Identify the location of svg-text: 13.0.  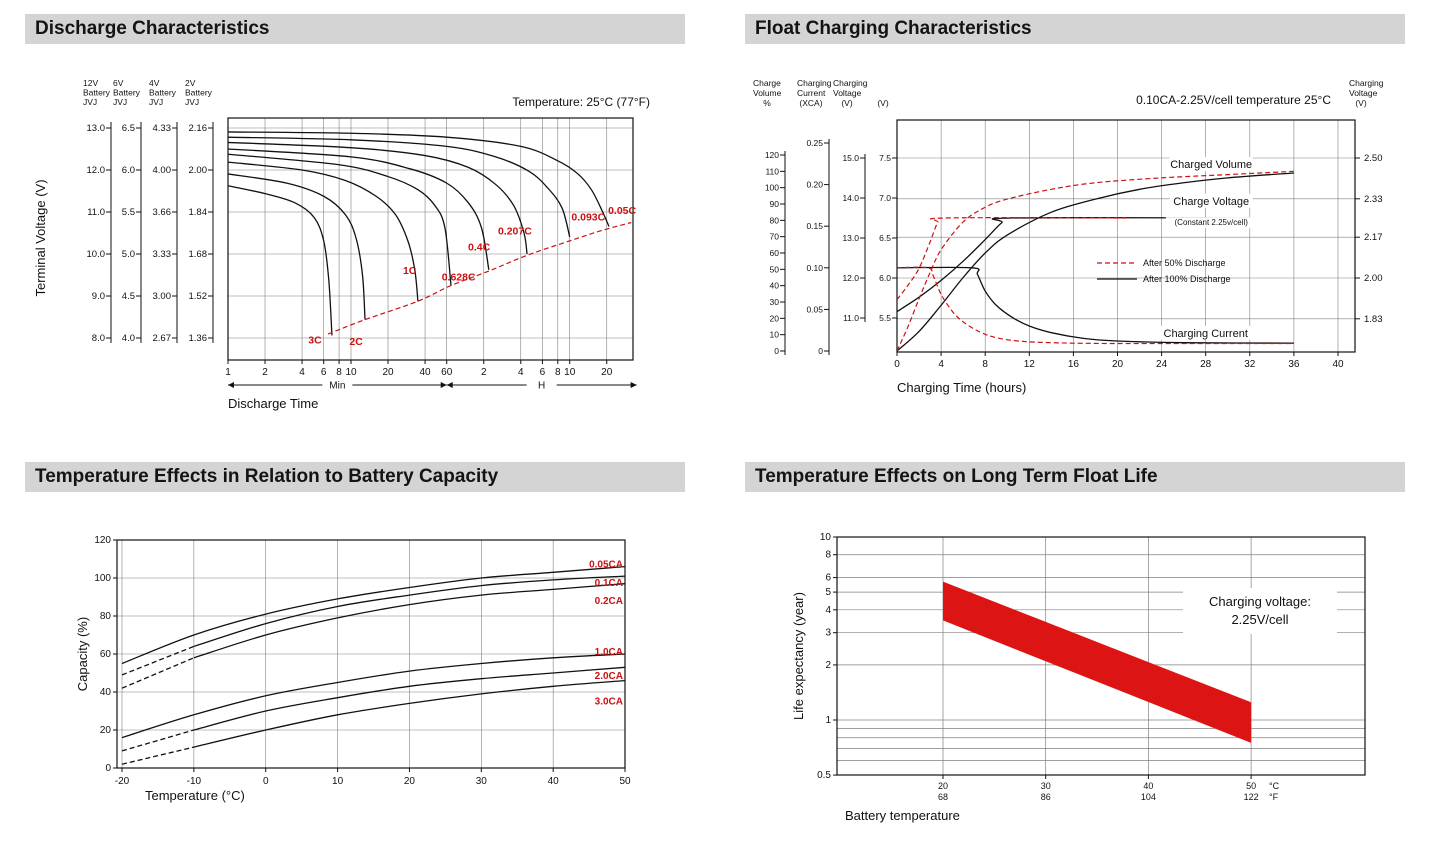
(850, 238).